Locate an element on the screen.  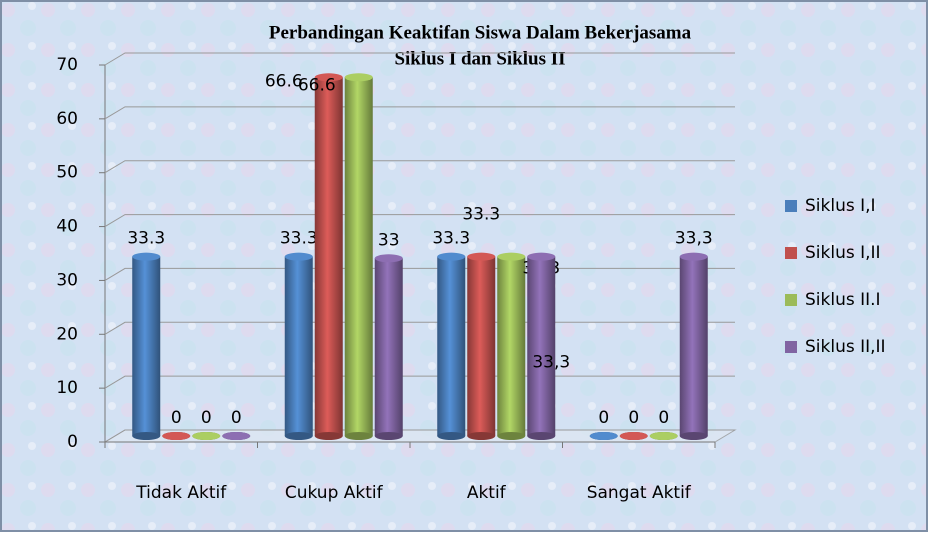
y-tick-label: 0 is located at coordinates (72, 442).